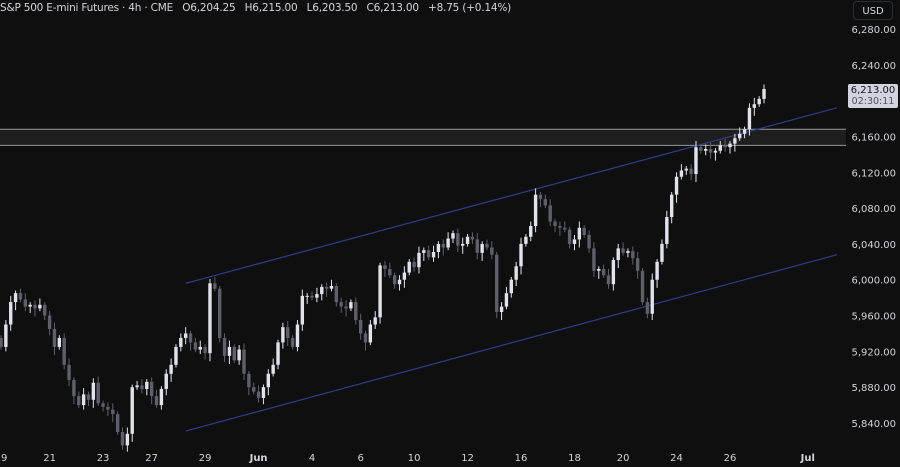 Image resolution: width=900 pixels, height=467 pixels. I want to click on resistance-zone, so click(423, 137).